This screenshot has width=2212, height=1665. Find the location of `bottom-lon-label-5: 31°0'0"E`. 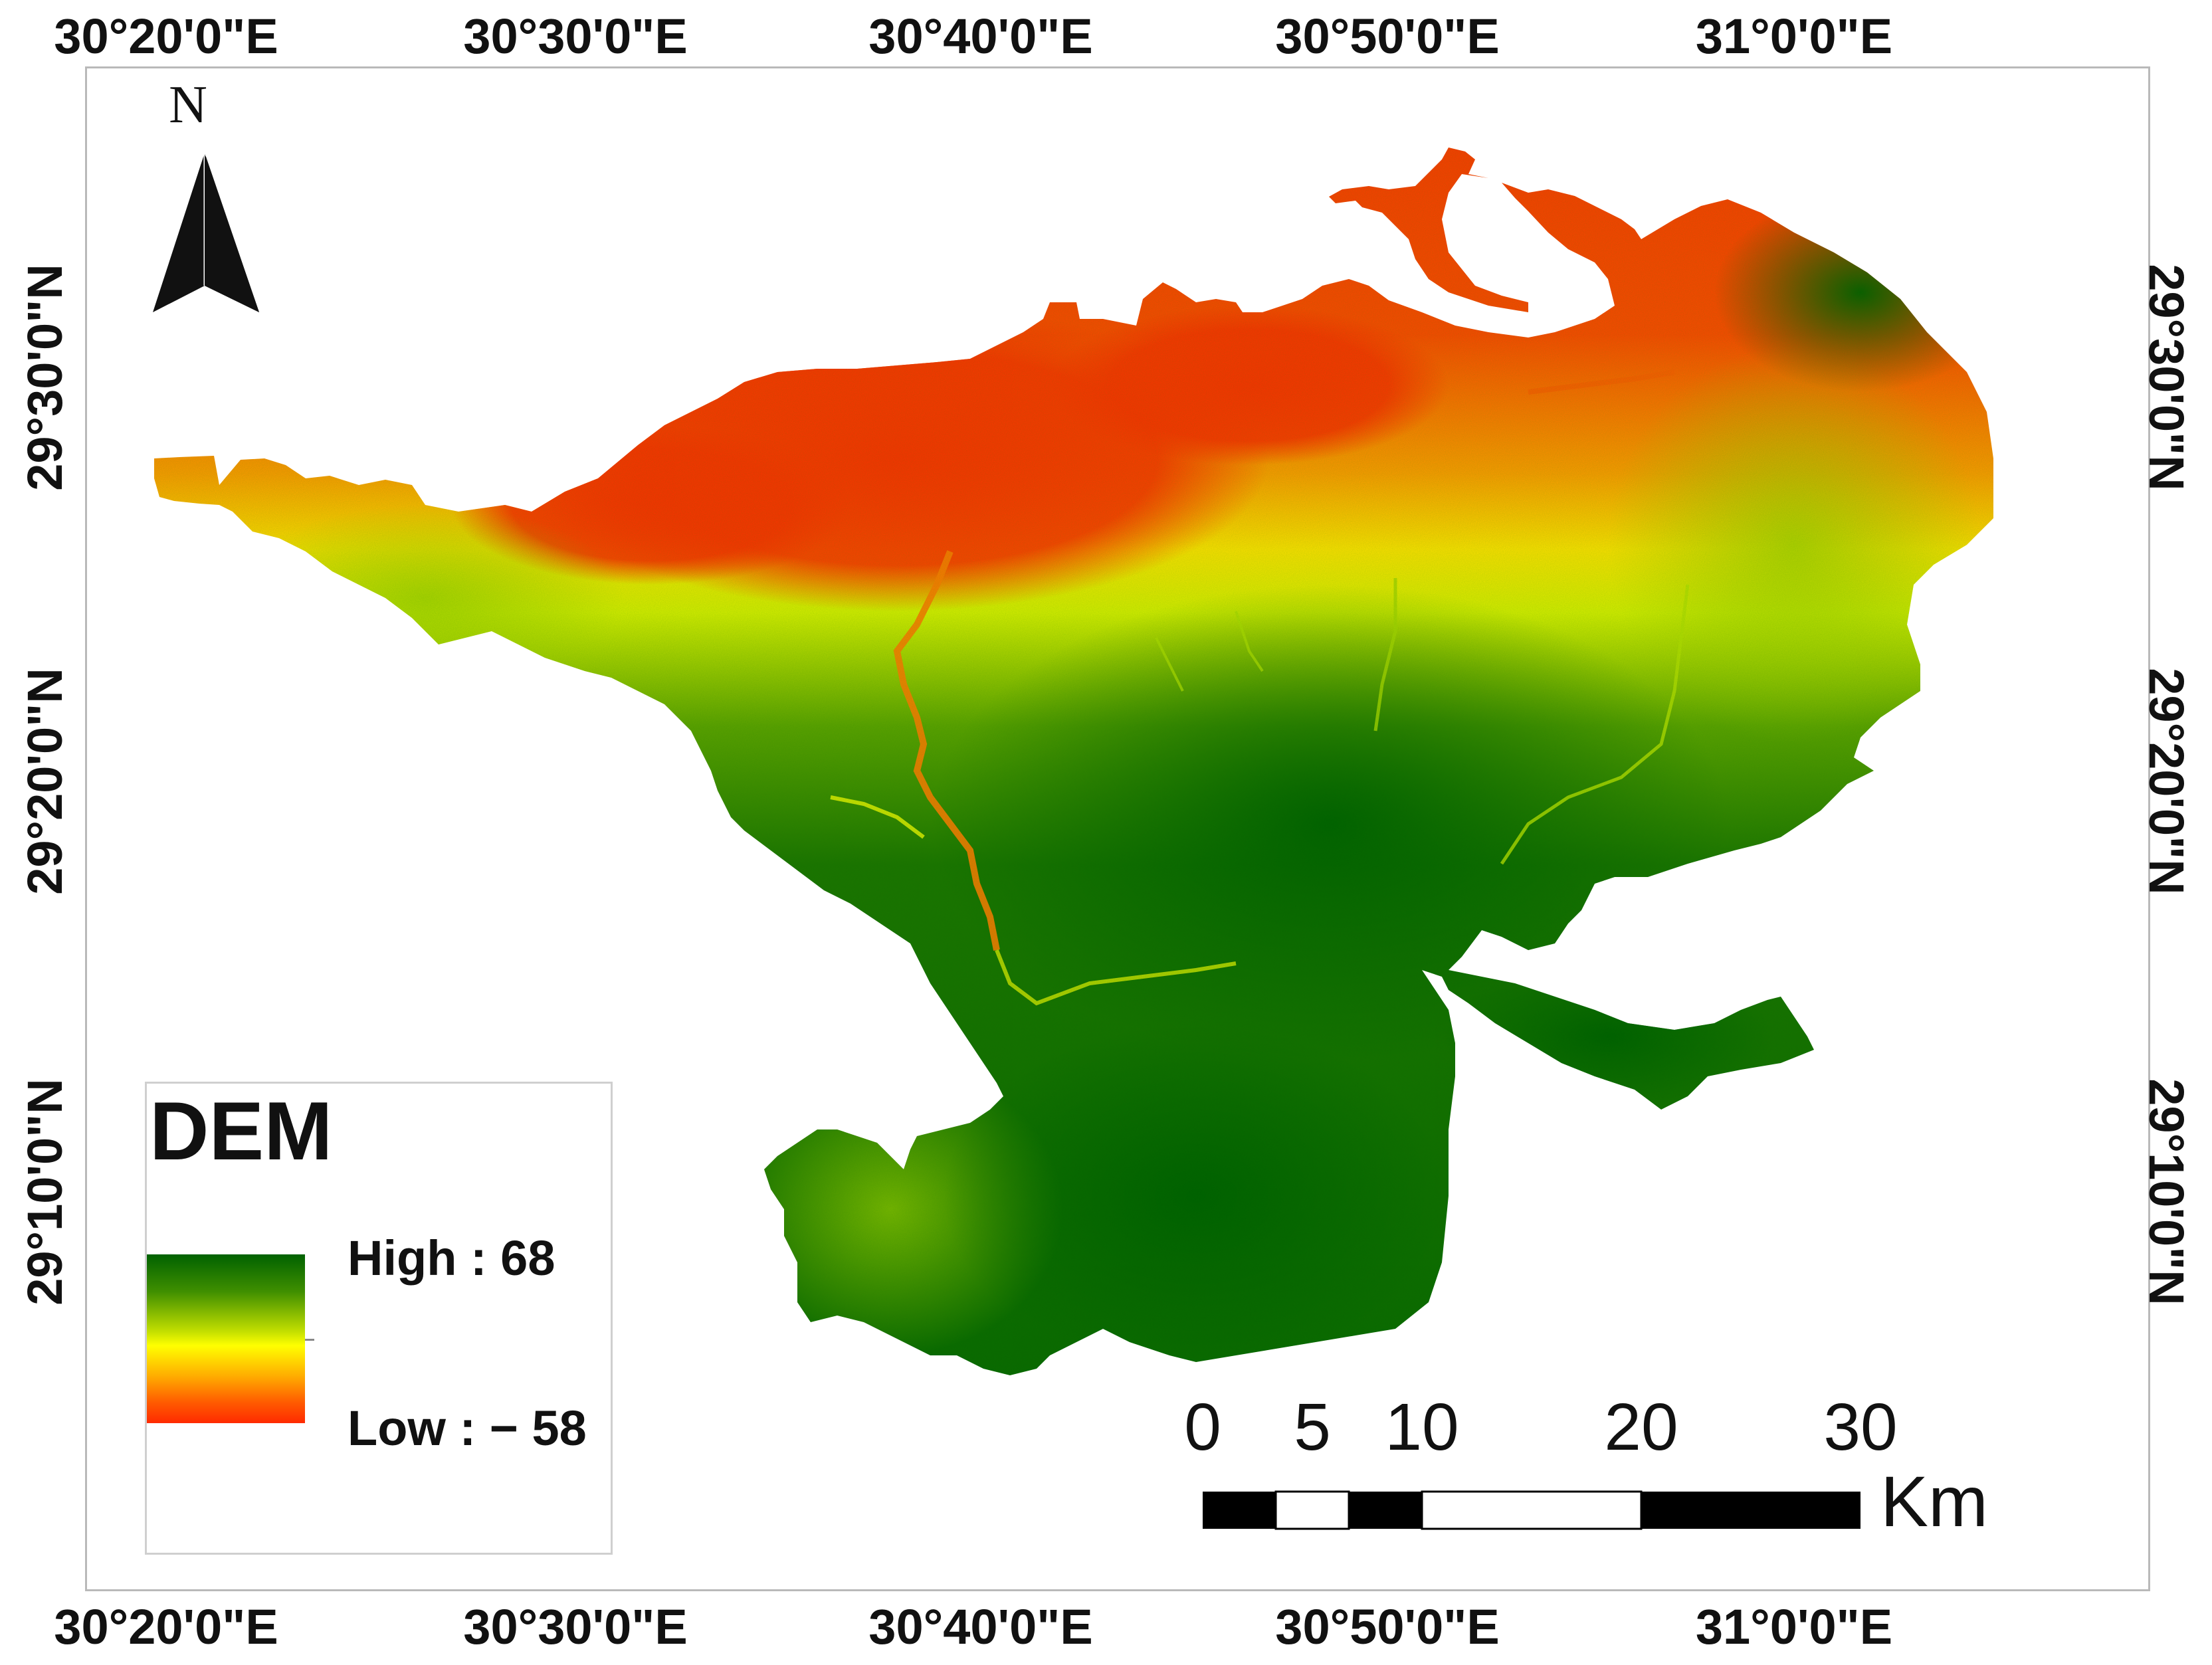

bottom-lon-label-5: 31°0'0"E is located at coordinates (1794, 1627).